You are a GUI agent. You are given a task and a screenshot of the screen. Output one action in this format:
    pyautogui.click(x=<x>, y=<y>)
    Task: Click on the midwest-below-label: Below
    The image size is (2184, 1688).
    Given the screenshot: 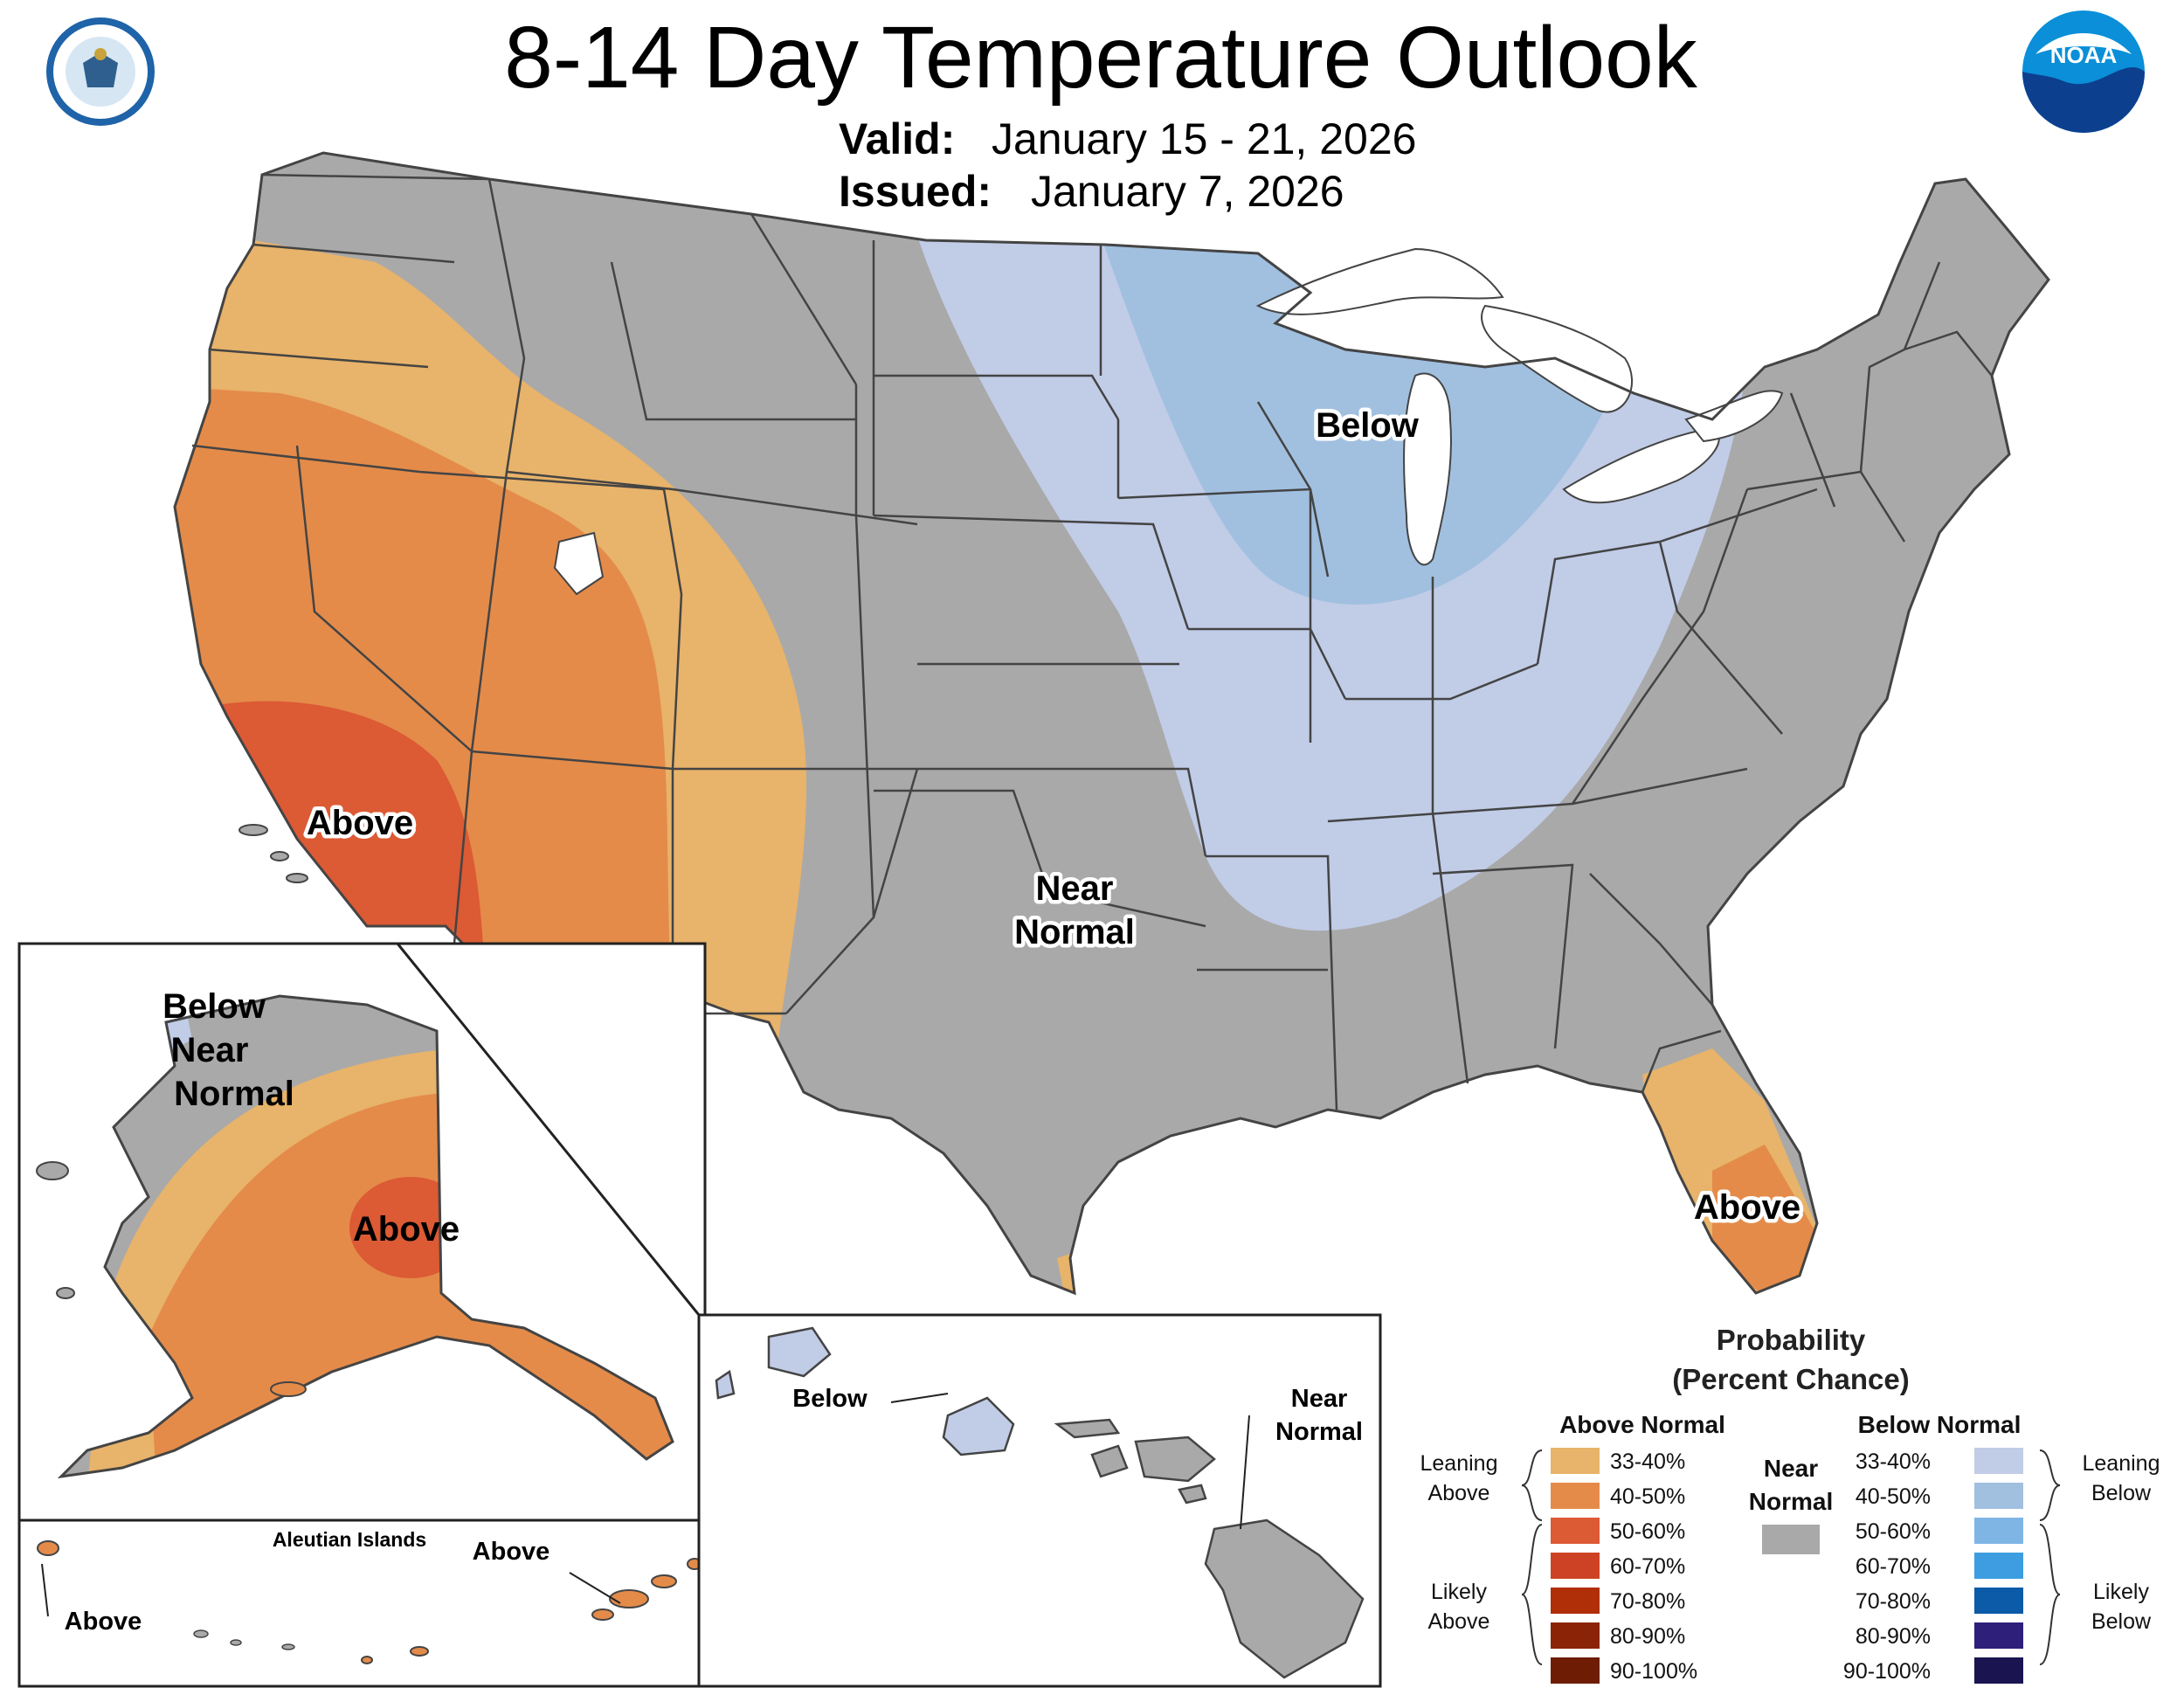 What is the action you would take?
    pyautogui.click(x=1368, y=425)
    